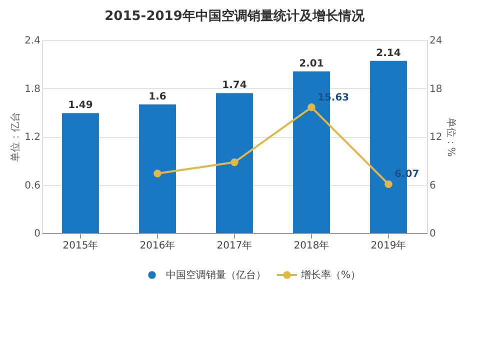 The height and width of the screenshot is (362, 500). What do you see at coordinates (32, 186) in the screenshot?
I see `y-tick-label: 0.6` at bounding box center [32, 186].